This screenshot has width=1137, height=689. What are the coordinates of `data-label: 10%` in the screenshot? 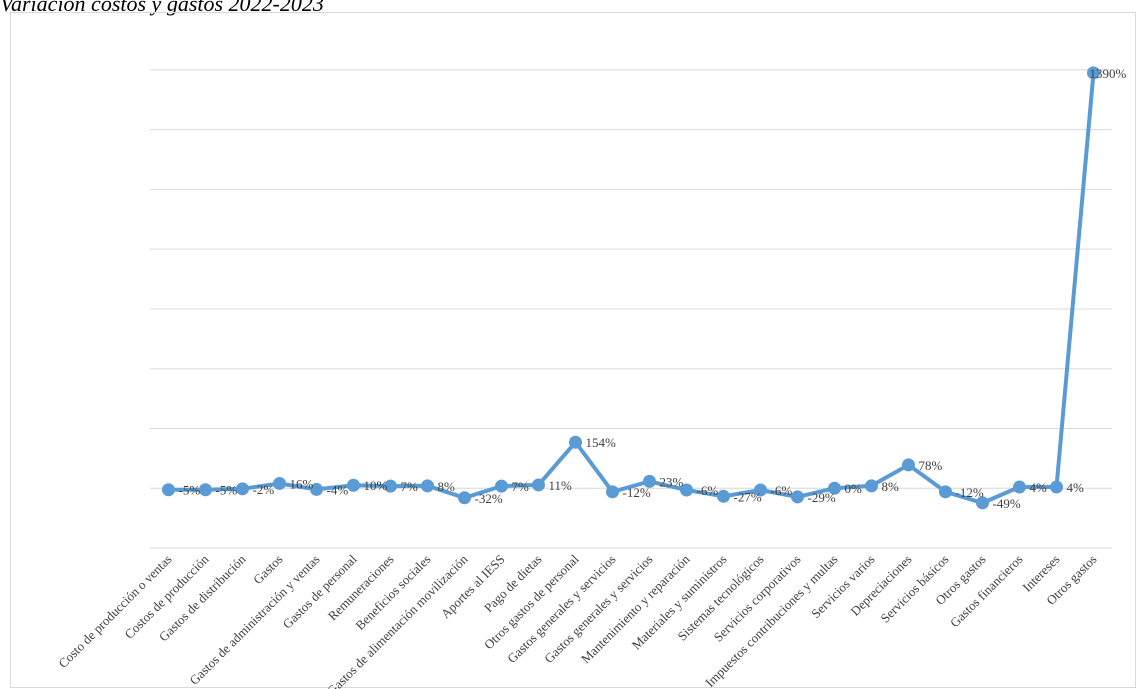 It's located at (376, 485).